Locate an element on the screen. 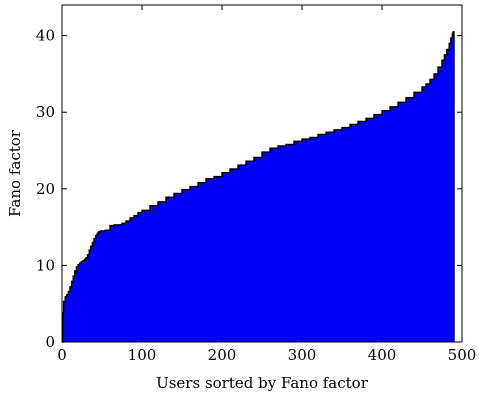  x-tick-label: 400 is located at coordinates (382, 355).